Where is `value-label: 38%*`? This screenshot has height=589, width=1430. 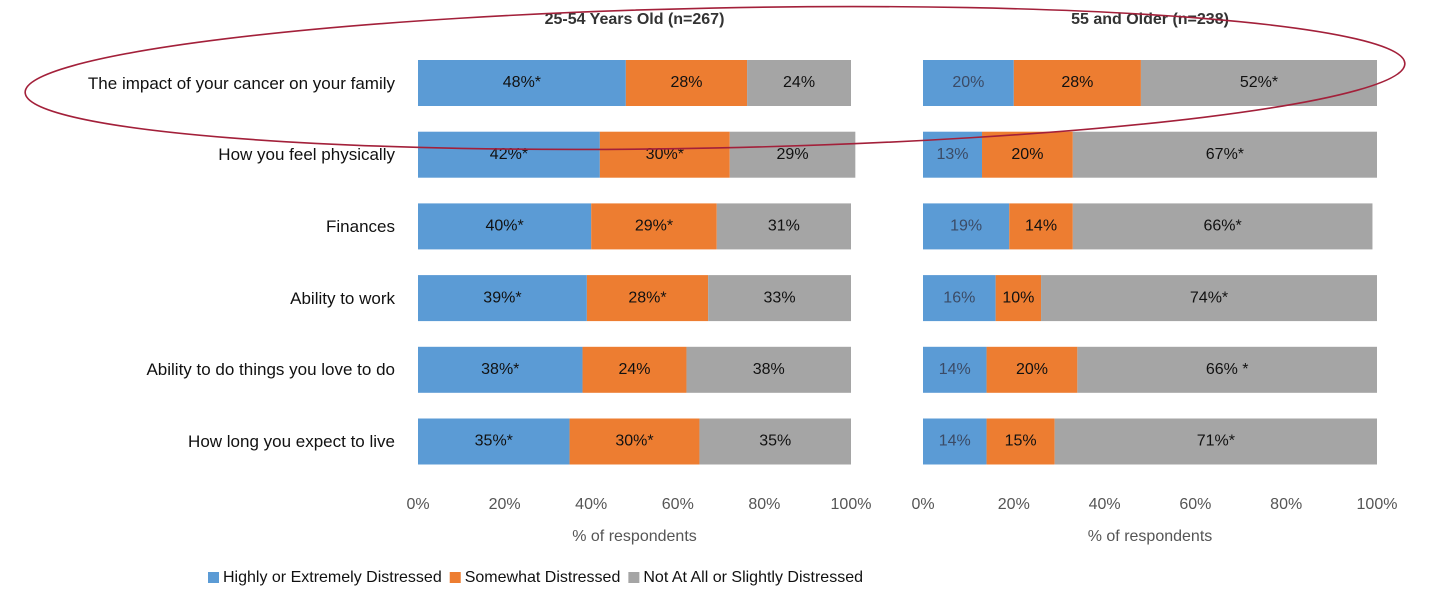
value-label: 38%* is located at coordinates (500, 369).